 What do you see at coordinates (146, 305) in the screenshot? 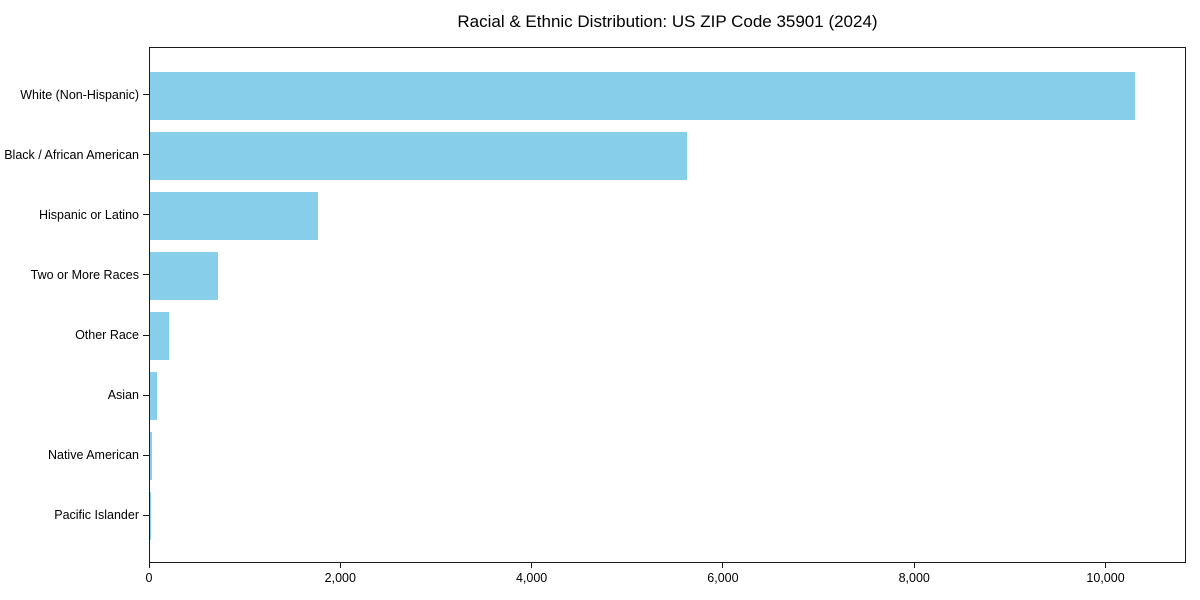
I see `y-axis-tick-marks` at bounding box center [146, 305].